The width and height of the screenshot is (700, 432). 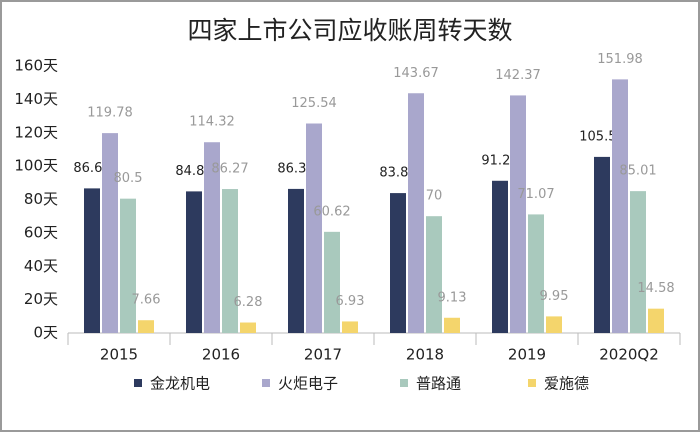 What do you see at coordinates (655, 288) in the screenshot?
I see `value-label: 14.58` at bounding box center [655, 288].